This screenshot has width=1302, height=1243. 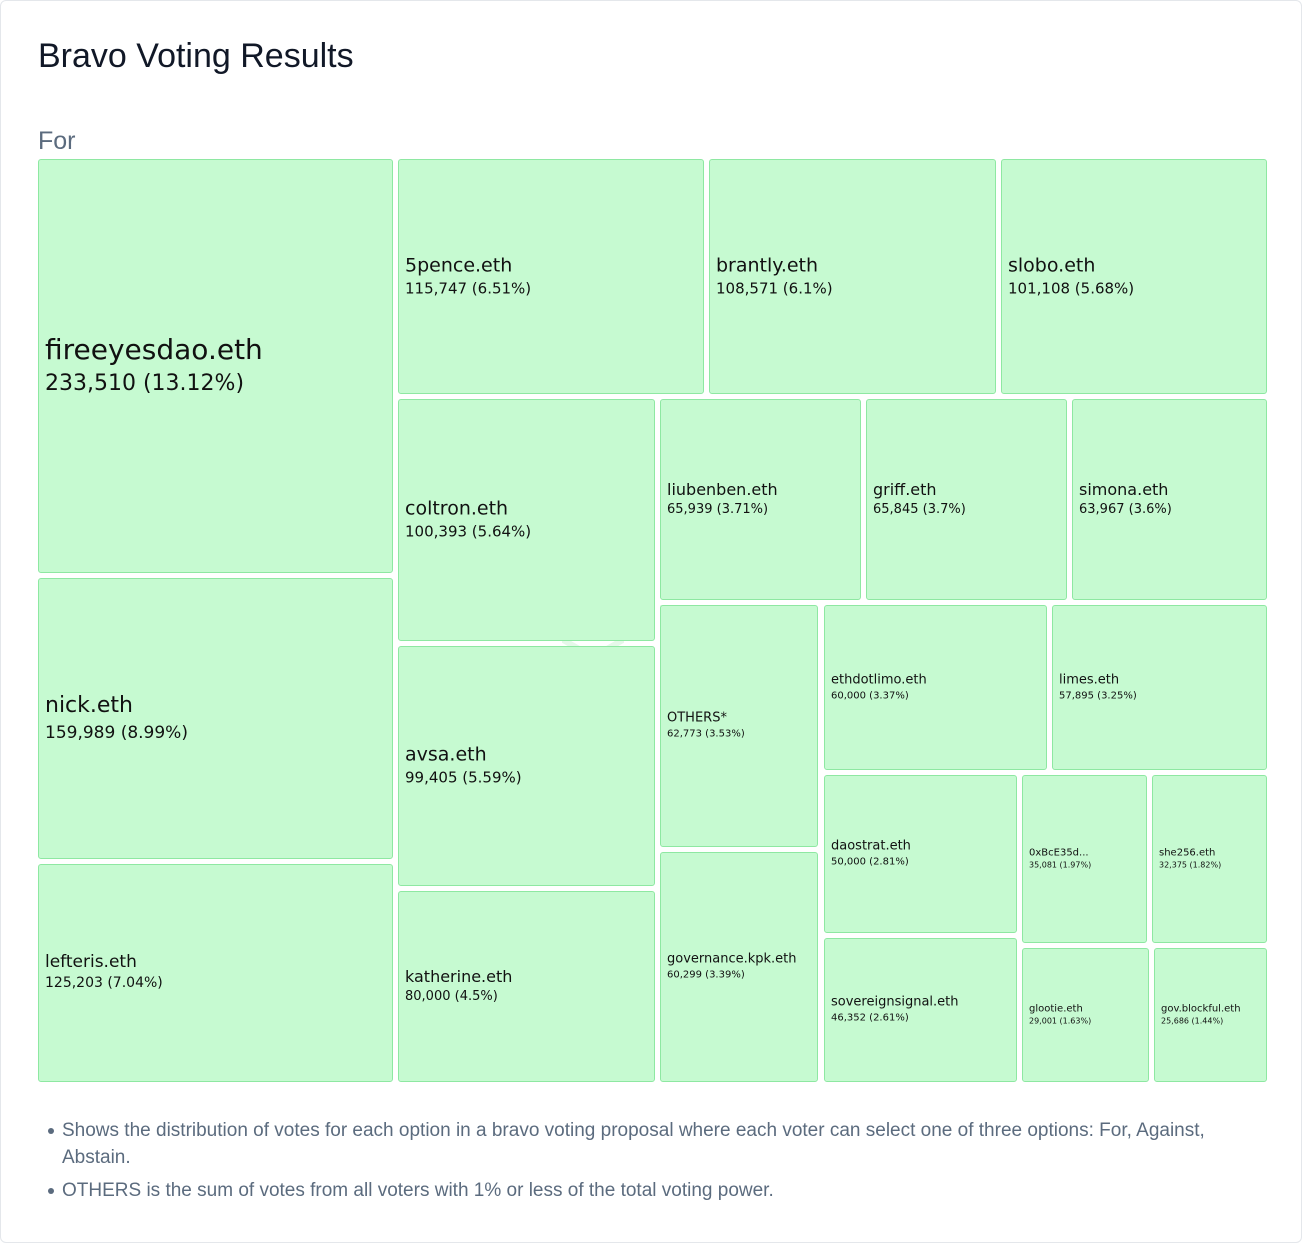 I want to click on treemap-tile: 5pence.eth 115,747 (6.51%), so click(x=551, y=276).